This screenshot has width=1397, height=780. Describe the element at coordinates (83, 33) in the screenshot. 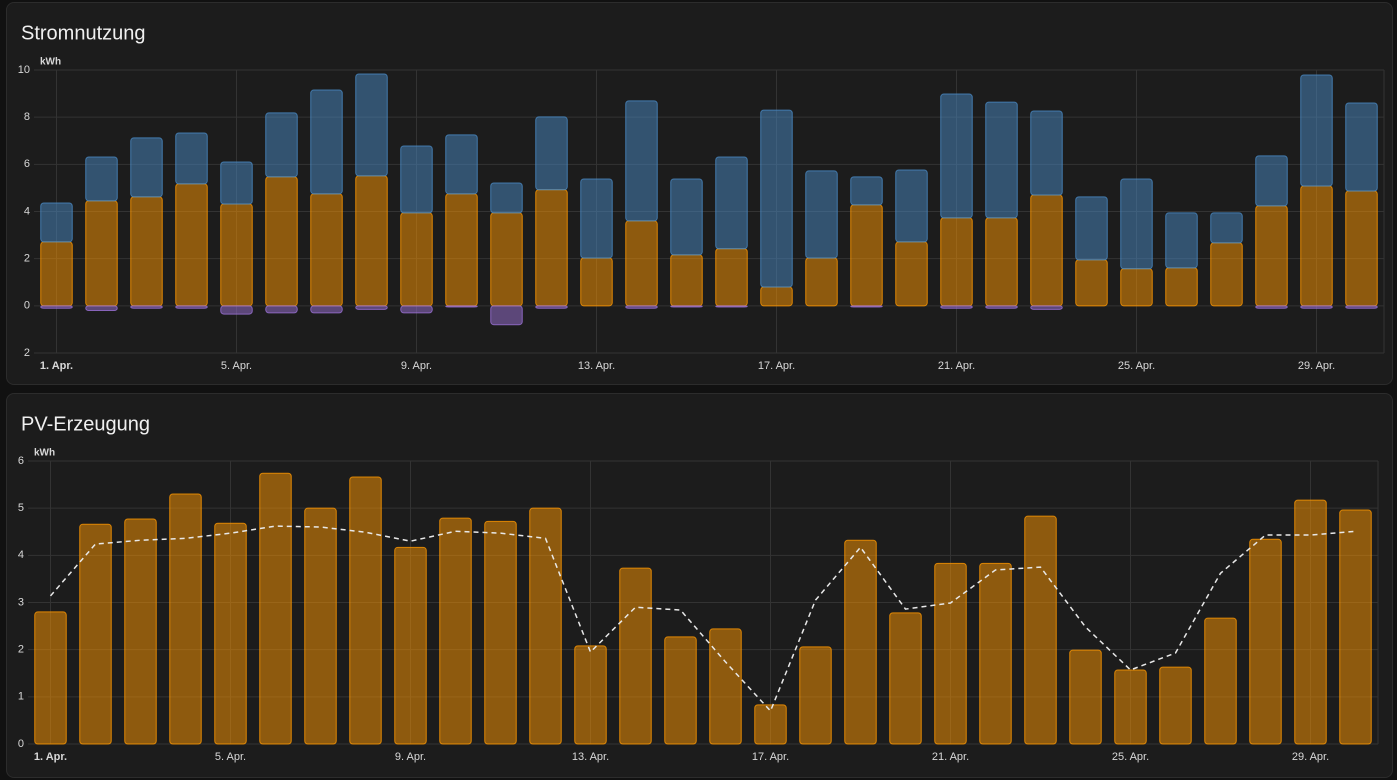

I see `chart-title: Stromnutzung` at that location.